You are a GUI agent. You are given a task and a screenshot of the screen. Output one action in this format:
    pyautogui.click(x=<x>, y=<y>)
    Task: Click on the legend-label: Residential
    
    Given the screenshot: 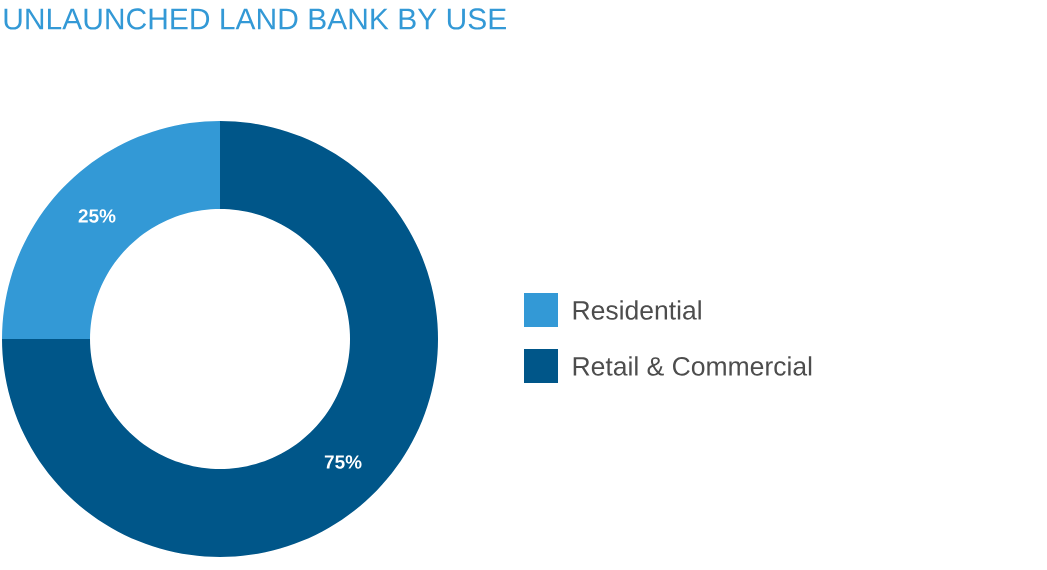 What is the action you would take?
    pyautogui.click(x=637, y=310)
    